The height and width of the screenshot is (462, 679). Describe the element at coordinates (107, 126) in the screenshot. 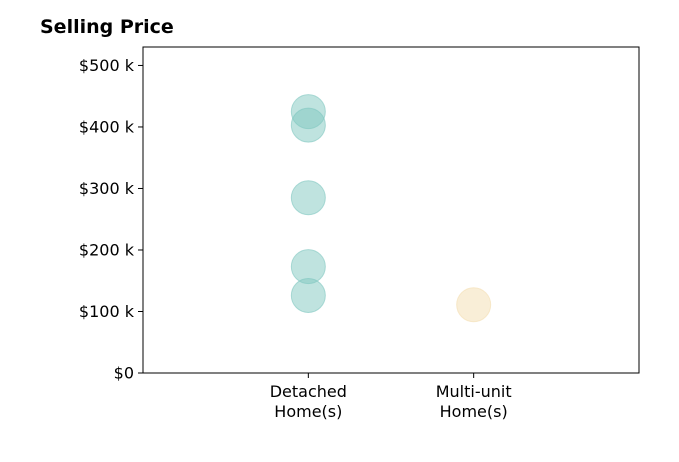

I see `y-tick-label: $400 k` at that location.